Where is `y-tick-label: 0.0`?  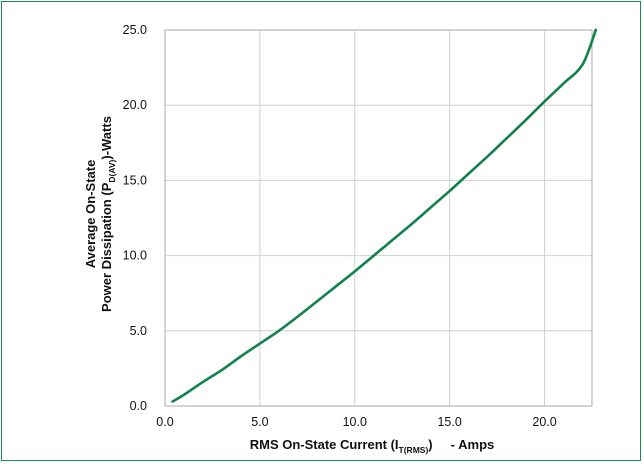 y-tick-label: 0.0 is located at coordinates (138, 406).